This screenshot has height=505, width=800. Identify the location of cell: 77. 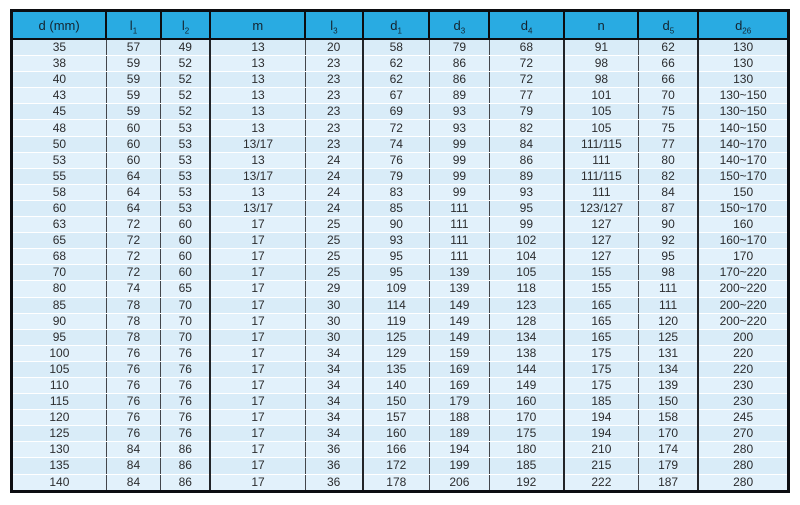
(668, 144).